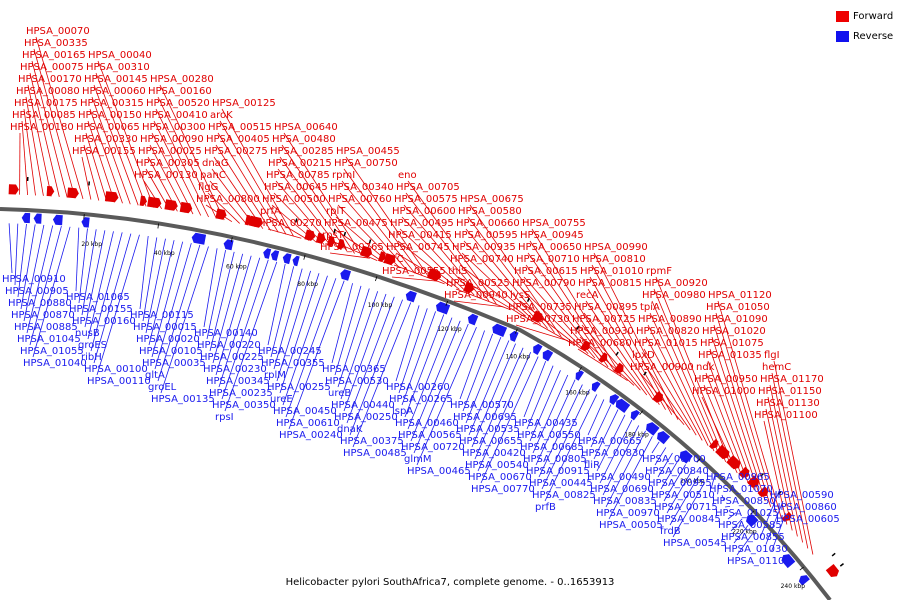  I want to click on scale-tick-label: 220 kbp, so click(744, 532).